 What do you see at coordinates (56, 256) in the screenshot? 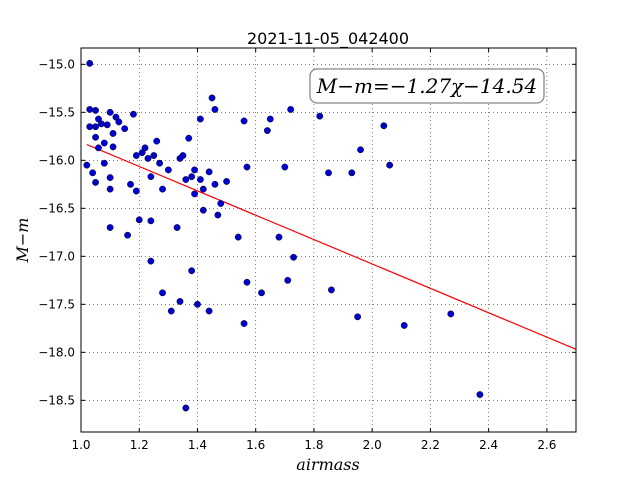
I see `y-tick-label: −17.0` at bounding box center [56, 256].